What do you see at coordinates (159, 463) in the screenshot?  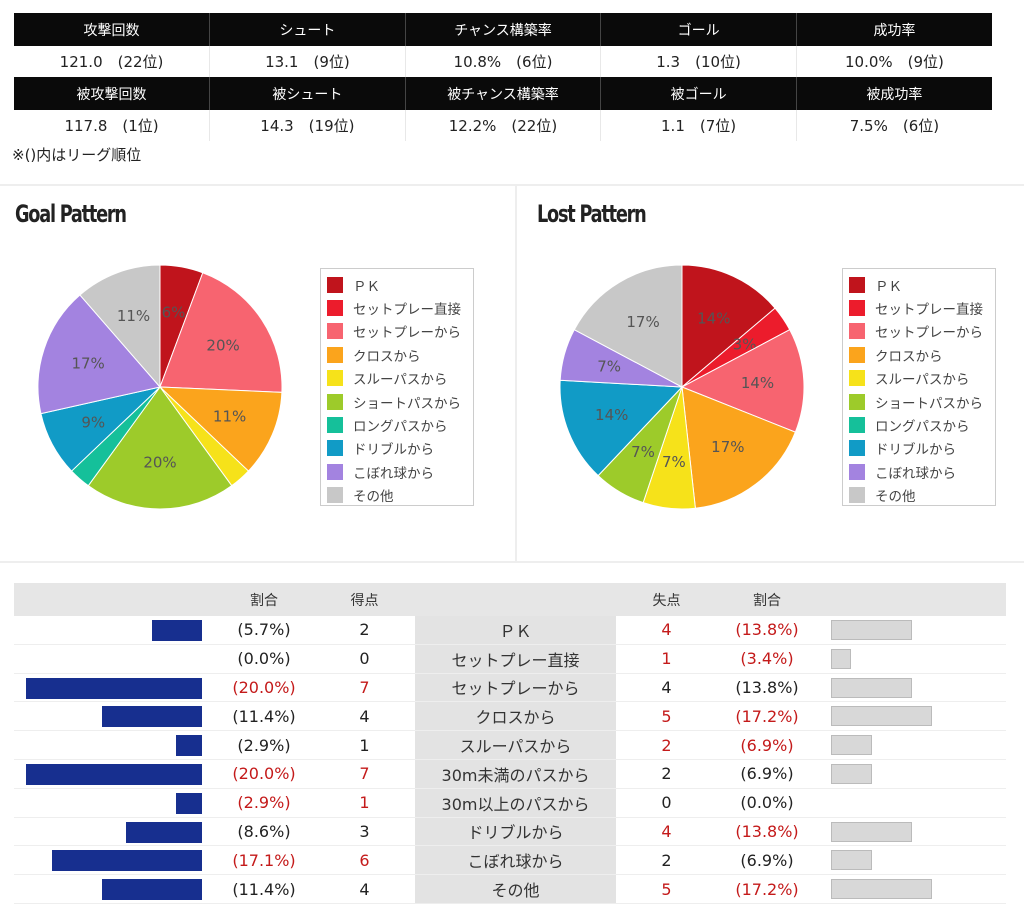 I see `pie-data-label: 20%` at bounding box center [159, 463].